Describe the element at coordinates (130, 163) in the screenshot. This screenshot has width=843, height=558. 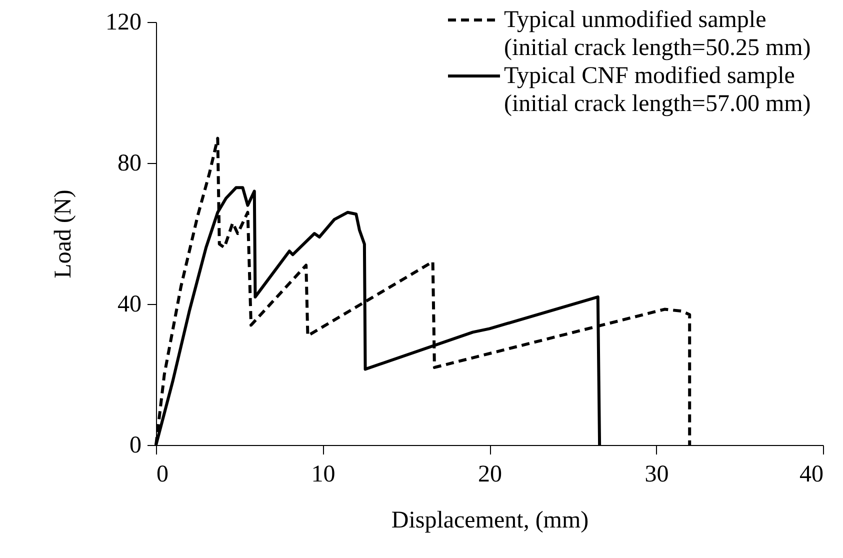
I see `y-tick-label: 80` at that location.